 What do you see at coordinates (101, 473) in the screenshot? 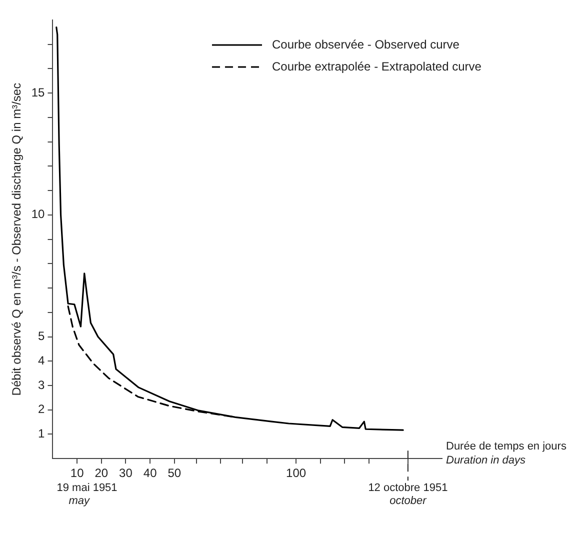
I see `x-tick-label: 20` at bounding box center [101, 473].